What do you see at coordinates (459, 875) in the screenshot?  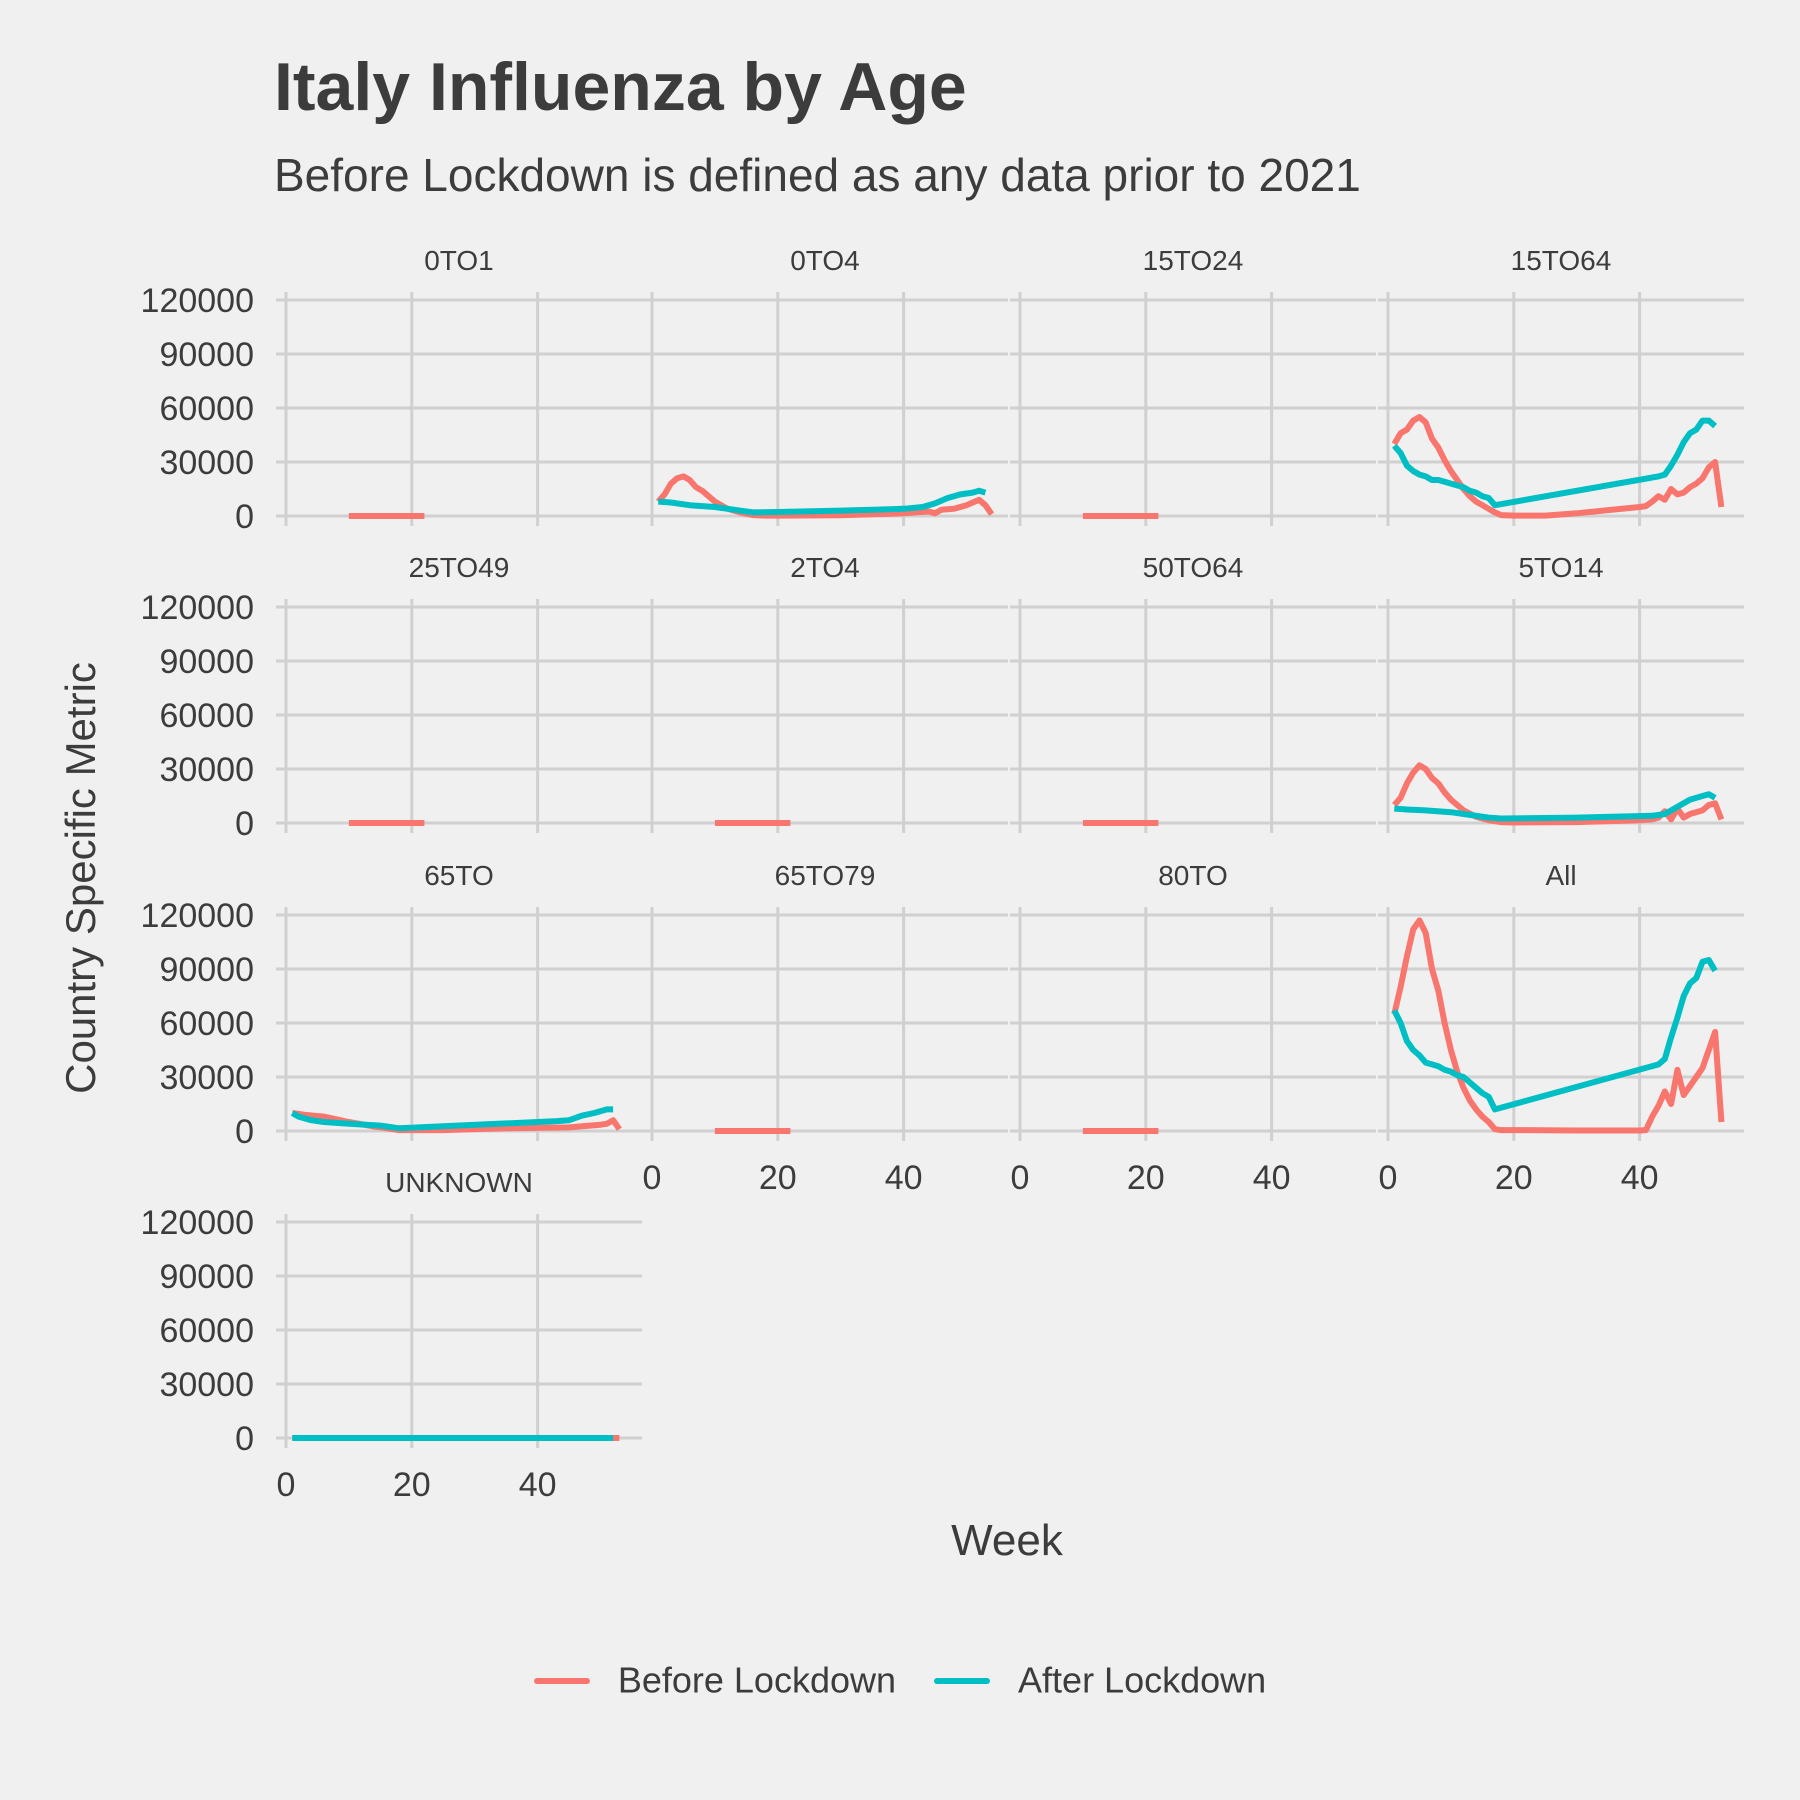 I see `facet-label-65to: 65TO` at bounding box center [459, 875].